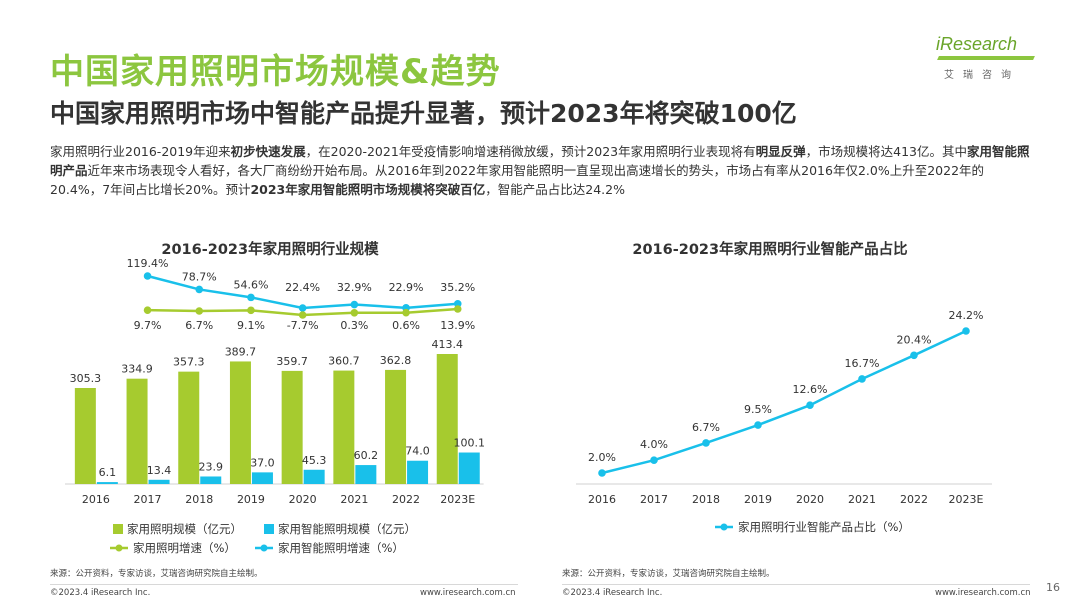 Image resolution: width=1080 pixels, height=608 pixels. I want to click on legend-swatch-smart, so click(269, 529).